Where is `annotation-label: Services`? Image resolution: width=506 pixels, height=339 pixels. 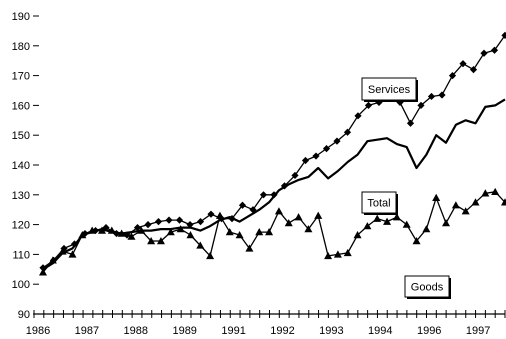
annotation-label: Services is located at coordinates (389, 90).